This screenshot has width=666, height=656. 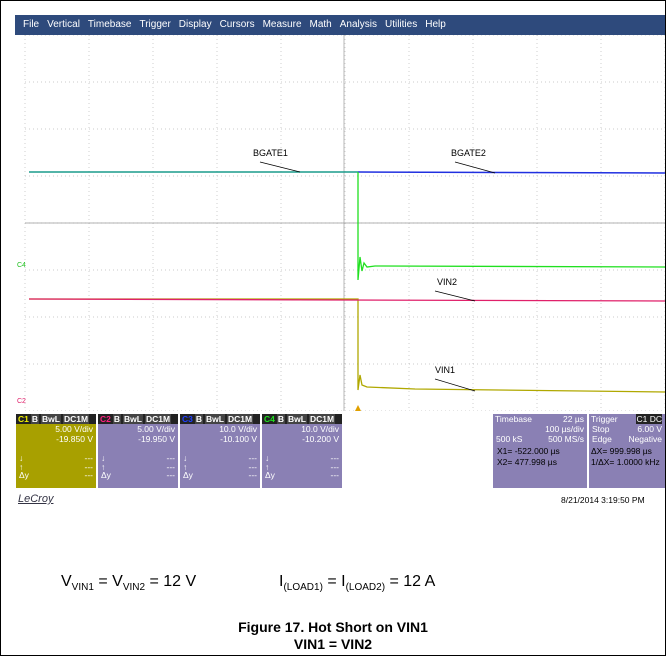 I want to click on trigger-box: Trigger C1 DC Stop 6.00 V Edge Negative, so click(x=627, y=451).